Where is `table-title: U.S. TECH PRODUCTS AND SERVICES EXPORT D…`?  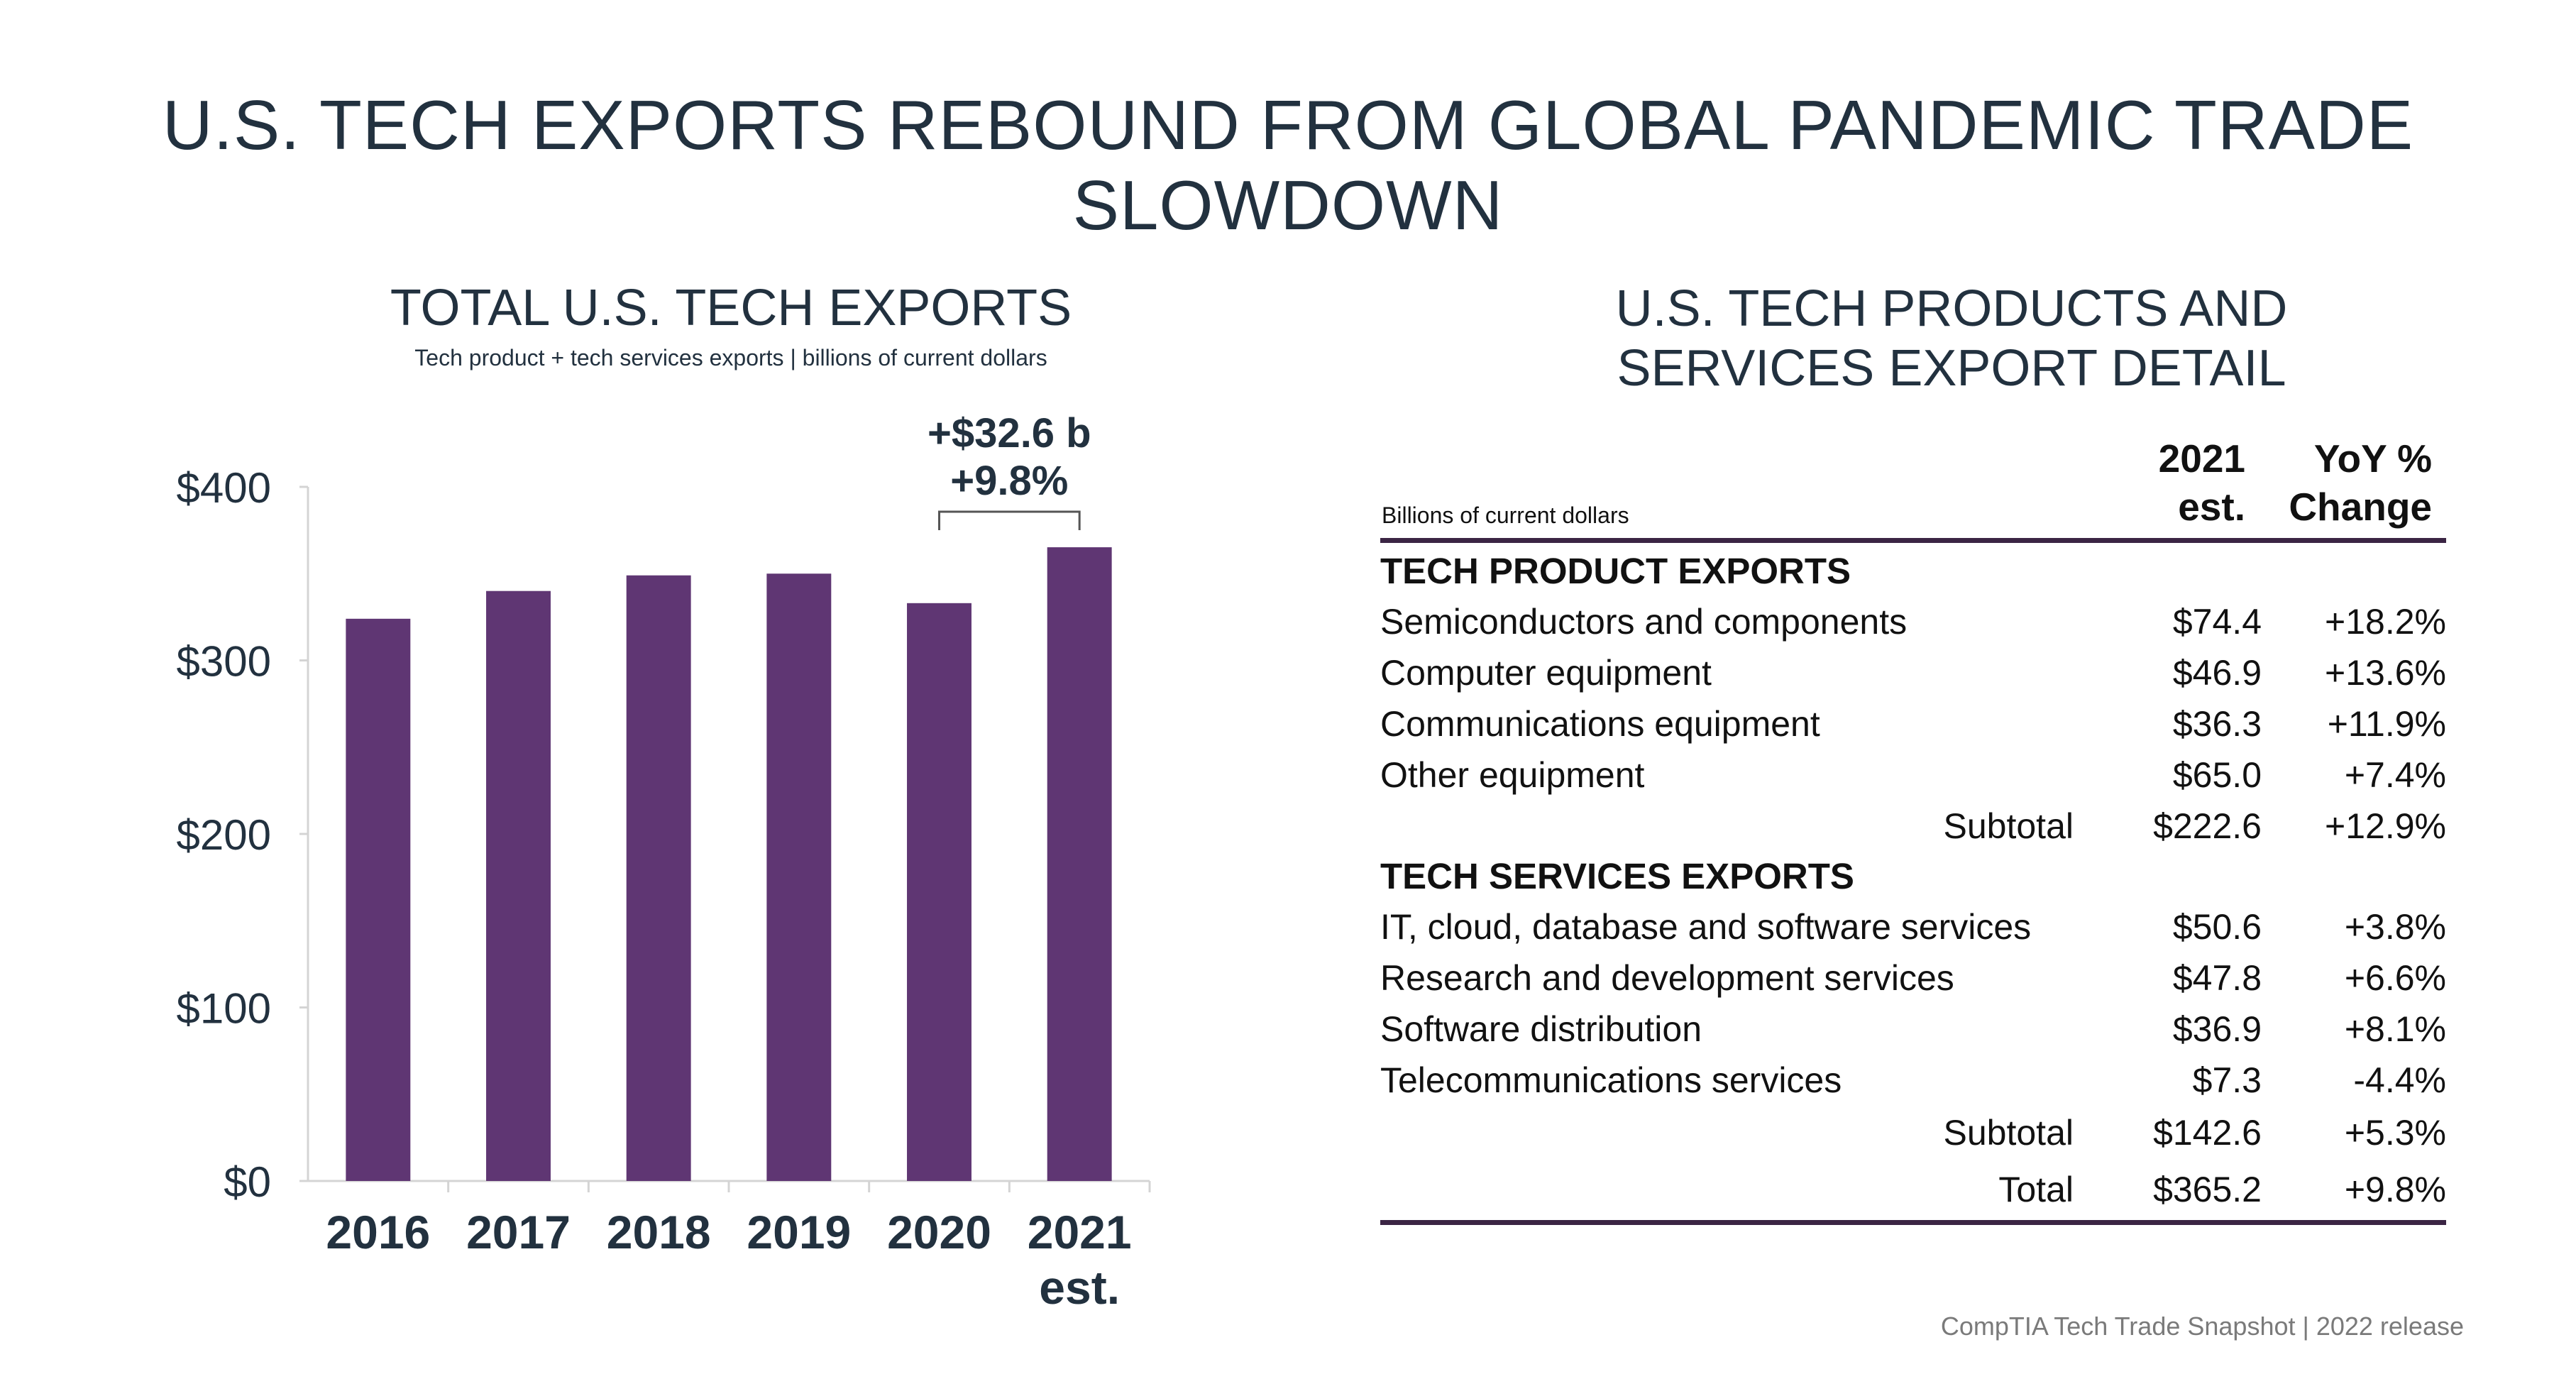
table-title: U.S. TECH PRODUCTS AND SERVICES EXPORT D… is located at coordinates (1951, 338).